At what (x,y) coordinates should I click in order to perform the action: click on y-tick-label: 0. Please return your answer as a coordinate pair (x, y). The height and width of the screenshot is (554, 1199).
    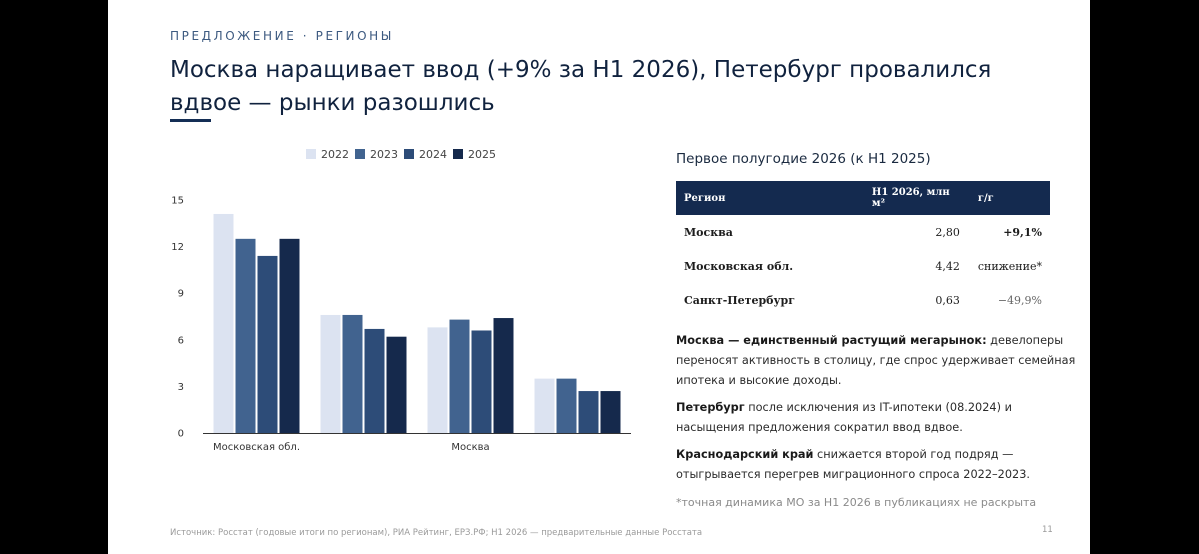
    Looking at the image, I should click on (181, 434).